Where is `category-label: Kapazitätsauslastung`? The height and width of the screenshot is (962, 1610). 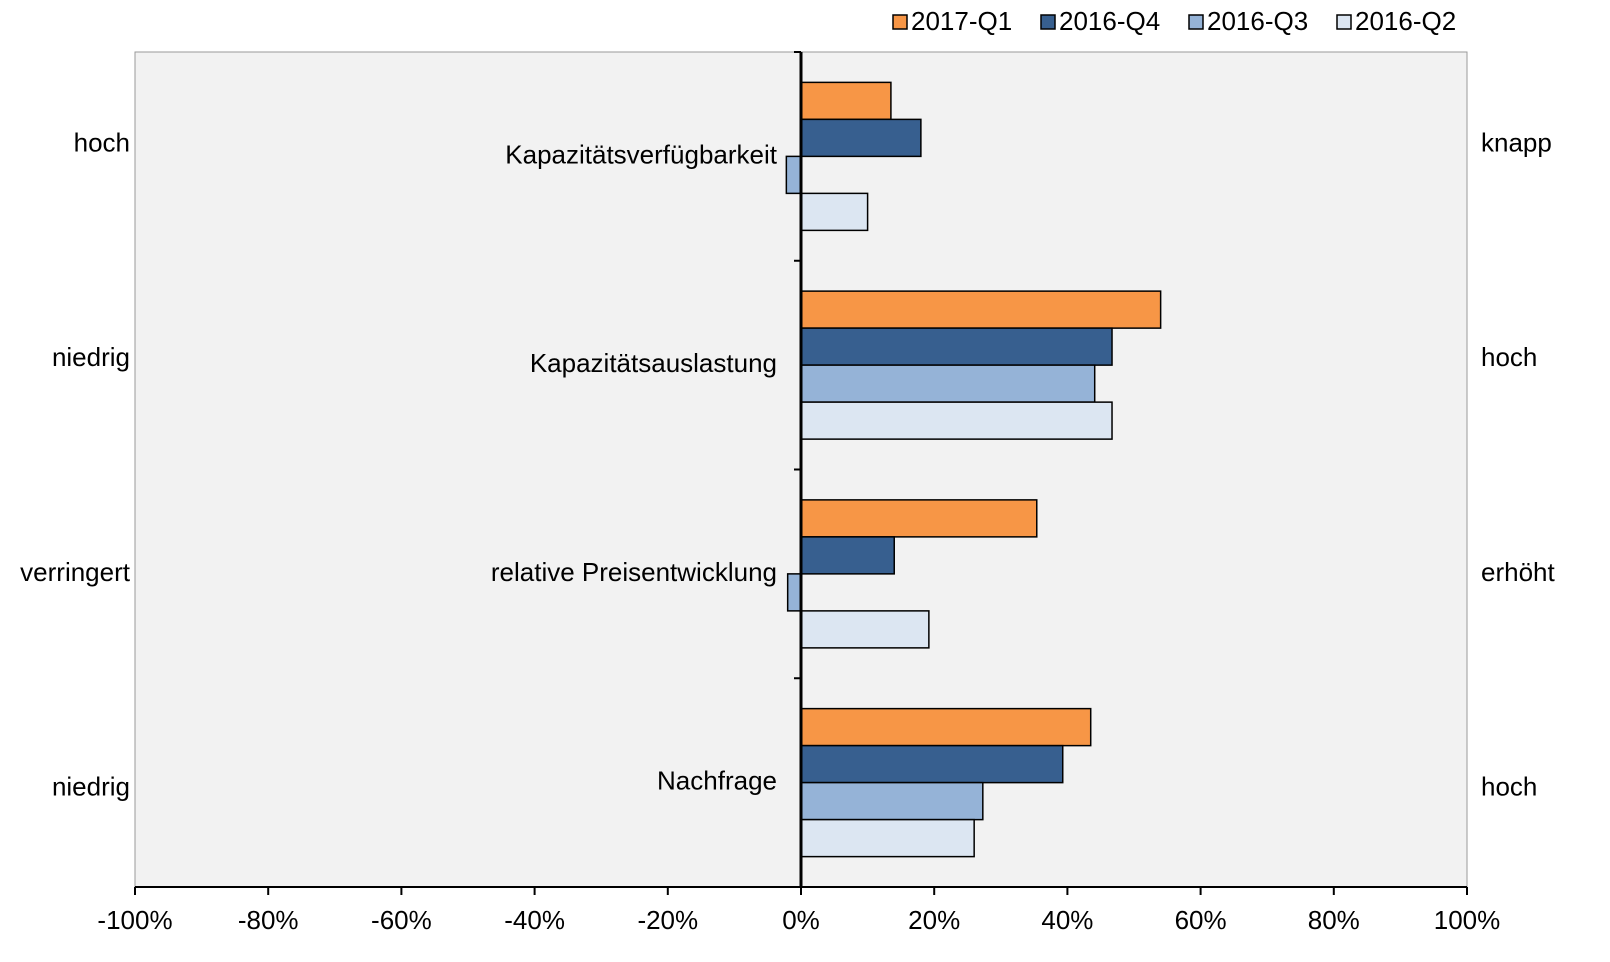
category-label: Kapazitätsauslastung is located at coordinates (653, 363).